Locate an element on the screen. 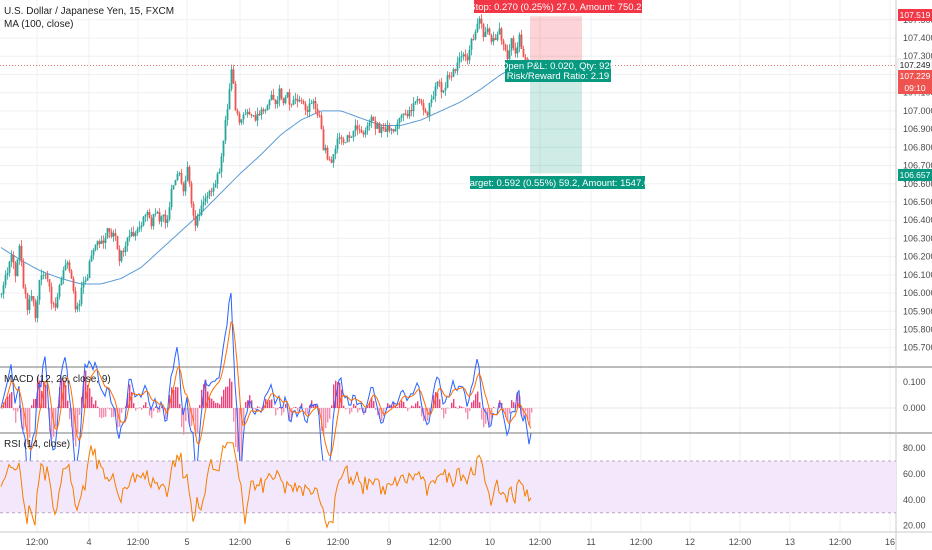  target-zone is located at coordinates (556, 119).